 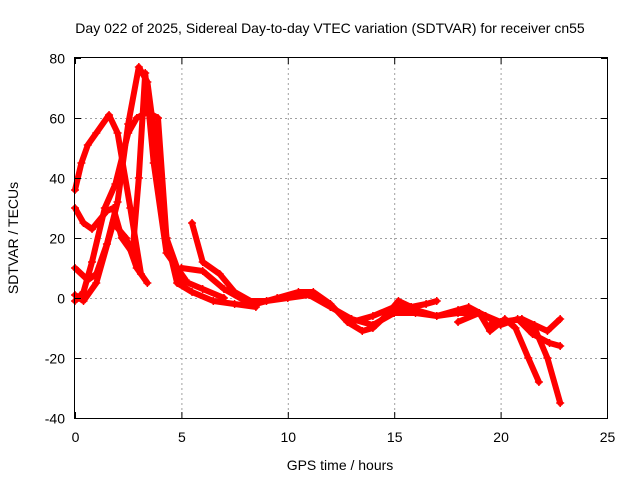 I want to click on series-sat-j, so click(x=525, y=325).